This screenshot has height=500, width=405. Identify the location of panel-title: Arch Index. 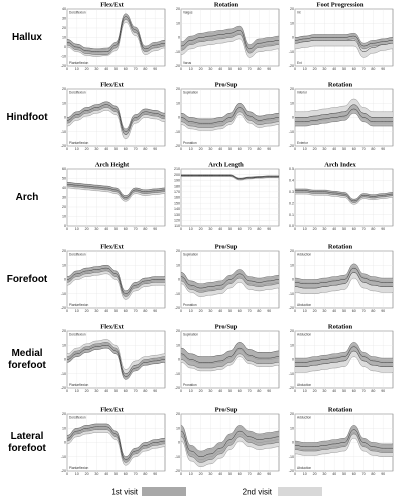
(340, 165).